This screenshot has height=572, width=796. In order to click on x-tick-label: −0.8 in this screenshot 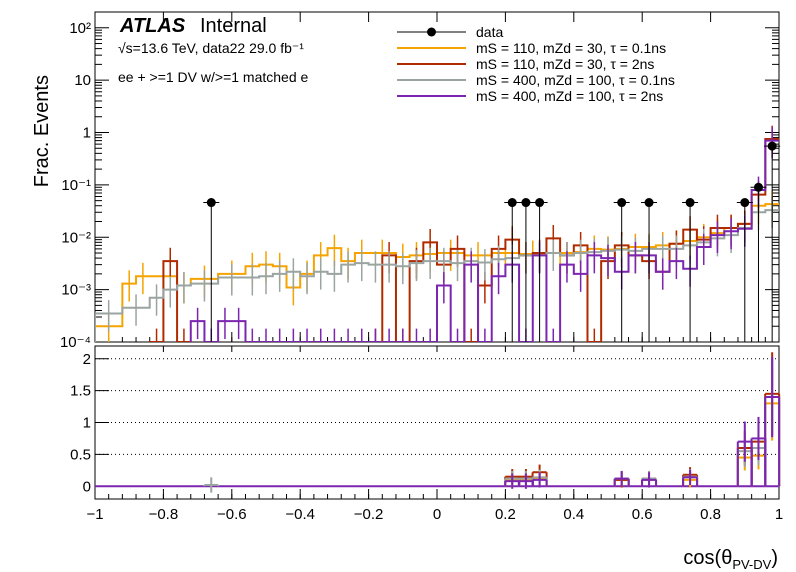, I will do `click(164, 514)`.